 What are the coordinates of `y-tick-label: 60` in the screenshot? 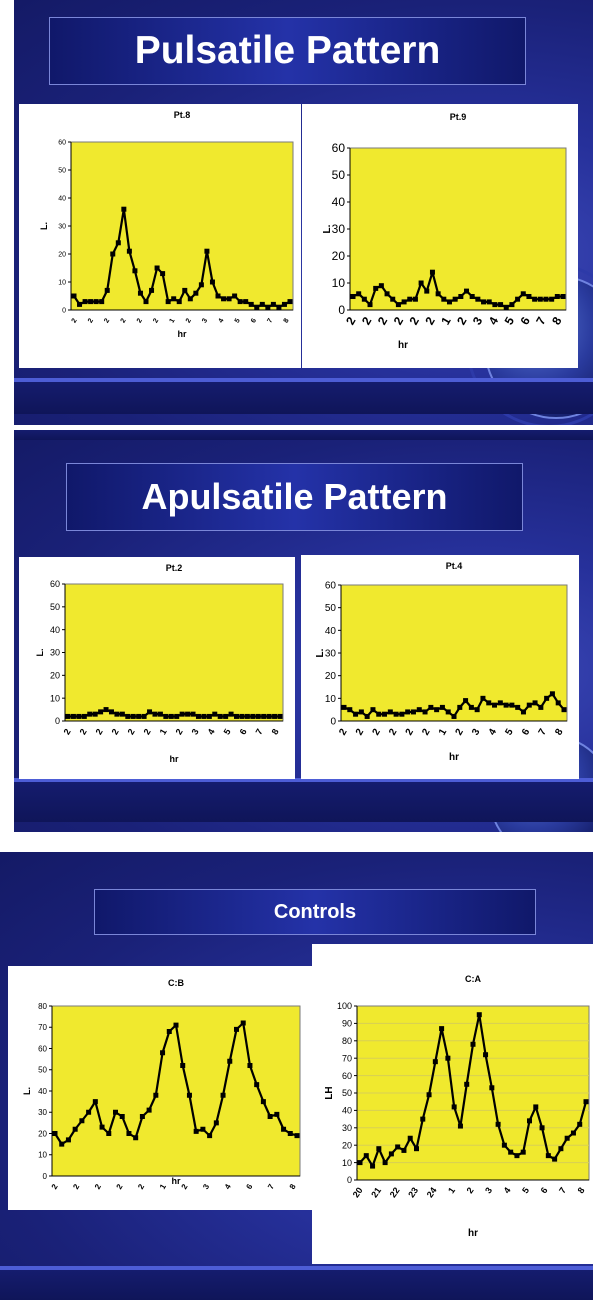 It's located at (55, 584).